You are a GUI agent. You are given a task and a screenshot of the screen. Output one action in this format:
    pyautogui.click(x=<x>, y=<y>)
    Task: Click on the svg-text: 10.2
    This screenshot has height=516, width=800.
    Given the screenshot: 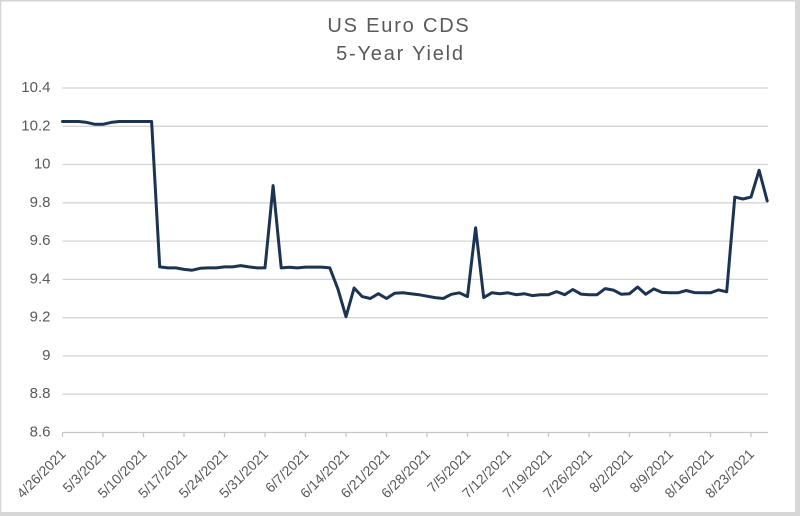 What is the action you would take?
    pyautogui.click(x=35, y=125)
    